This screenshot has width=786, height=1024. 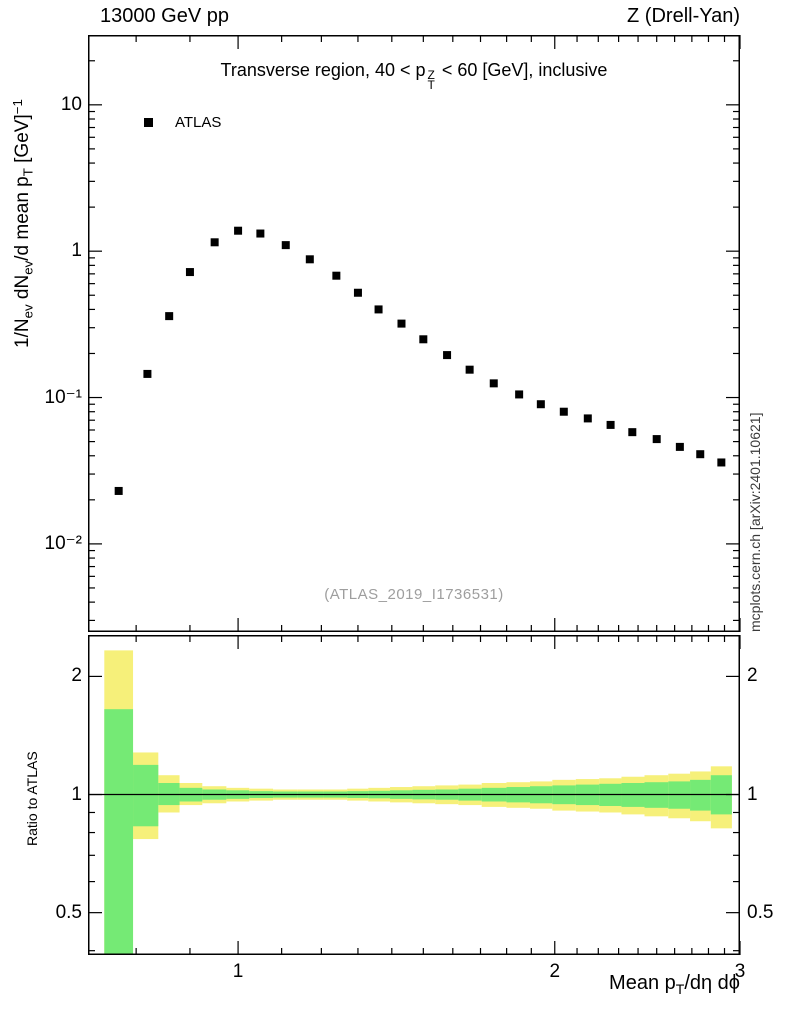 I want to click on legend-entry-atlas: ATLAS, so click(x=182, y=122).